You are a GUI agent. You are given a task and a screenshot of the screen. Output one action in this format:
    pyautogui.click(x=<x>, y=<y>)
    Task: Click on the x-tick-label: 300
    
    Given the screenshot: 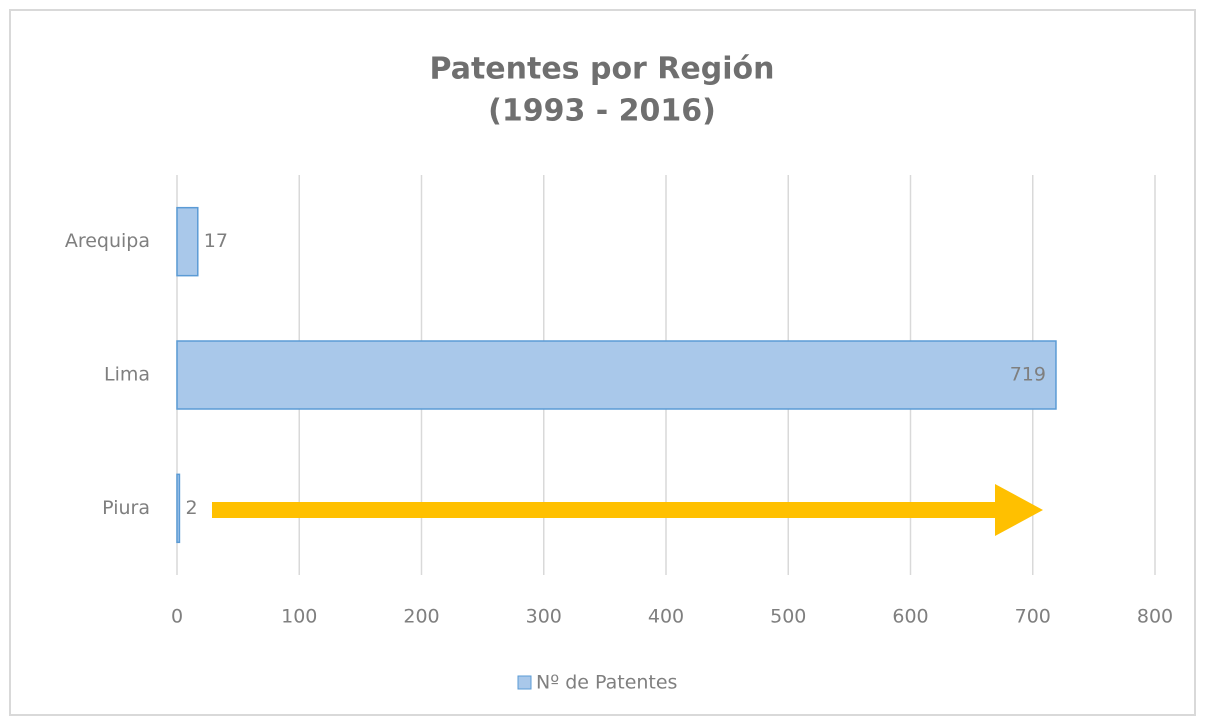 What is the action you would take?
    pyautogui.click(x=544, y=617)
    